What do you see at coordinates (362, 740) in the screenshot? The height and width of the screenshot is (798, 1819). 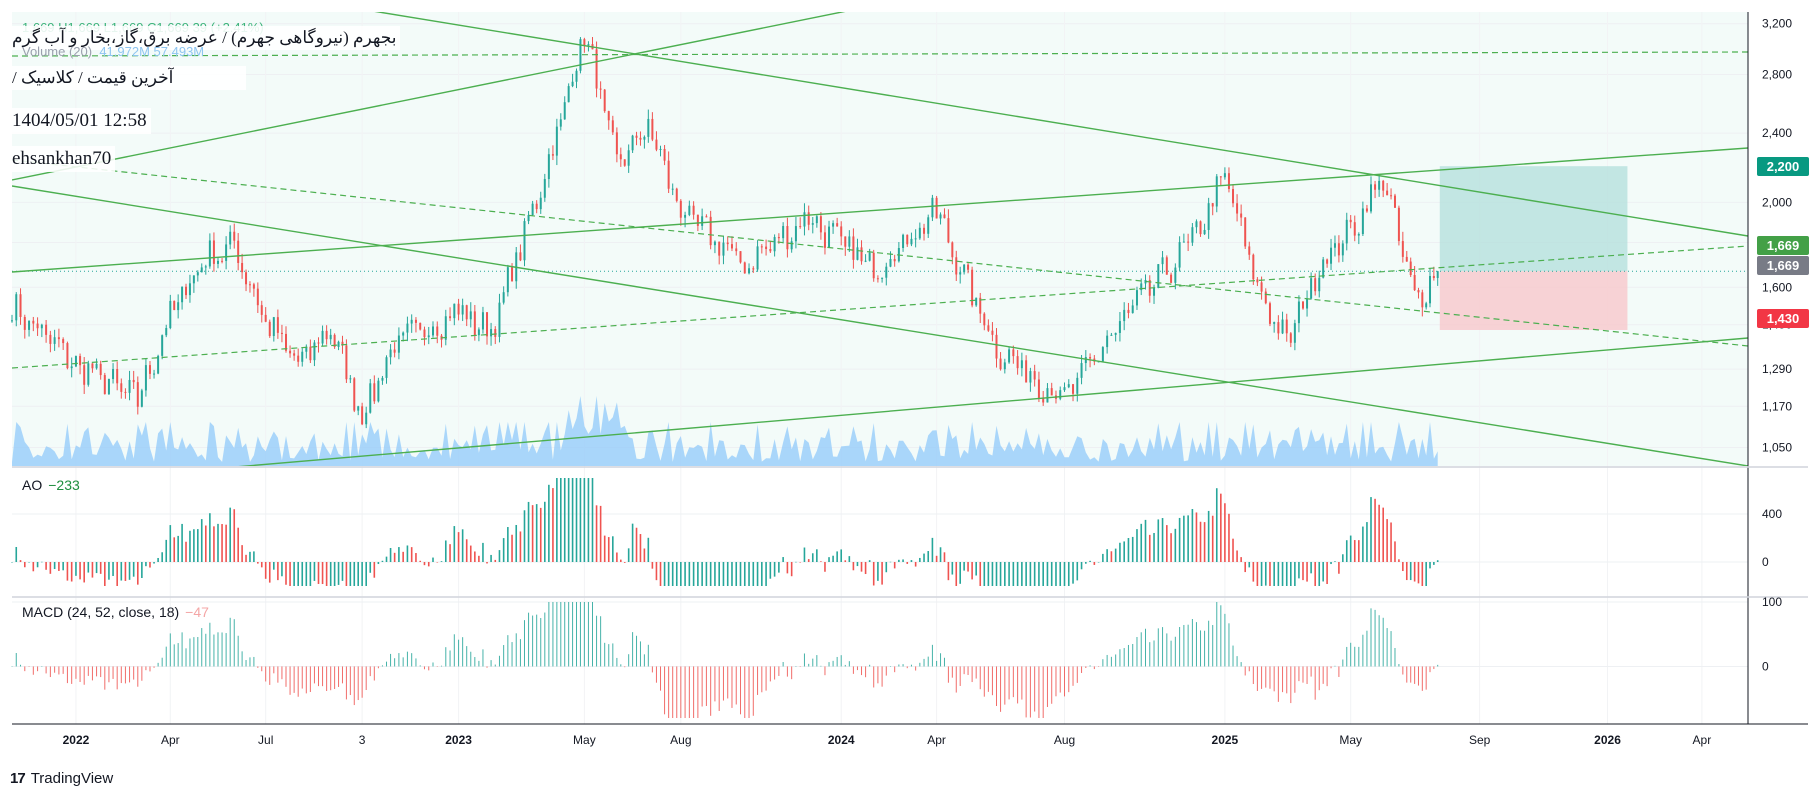 I see `time-tick-label: 3` at bounding box center [362, 740].